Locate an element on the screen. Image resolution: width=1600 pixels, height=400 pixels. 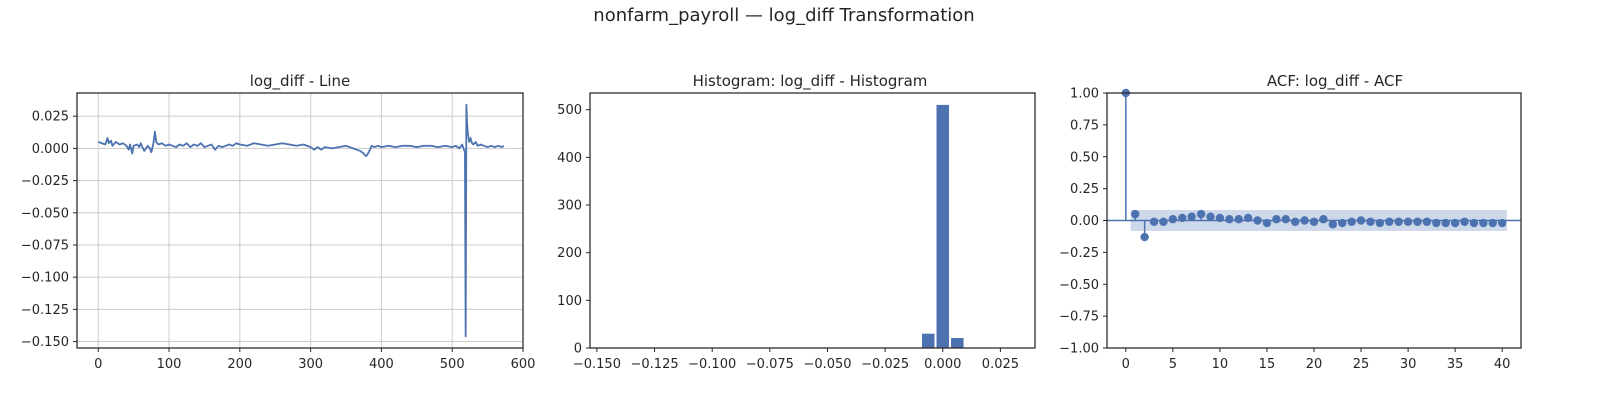
y-tick-label-1-1: 100 is located at coordinates (569, 301).